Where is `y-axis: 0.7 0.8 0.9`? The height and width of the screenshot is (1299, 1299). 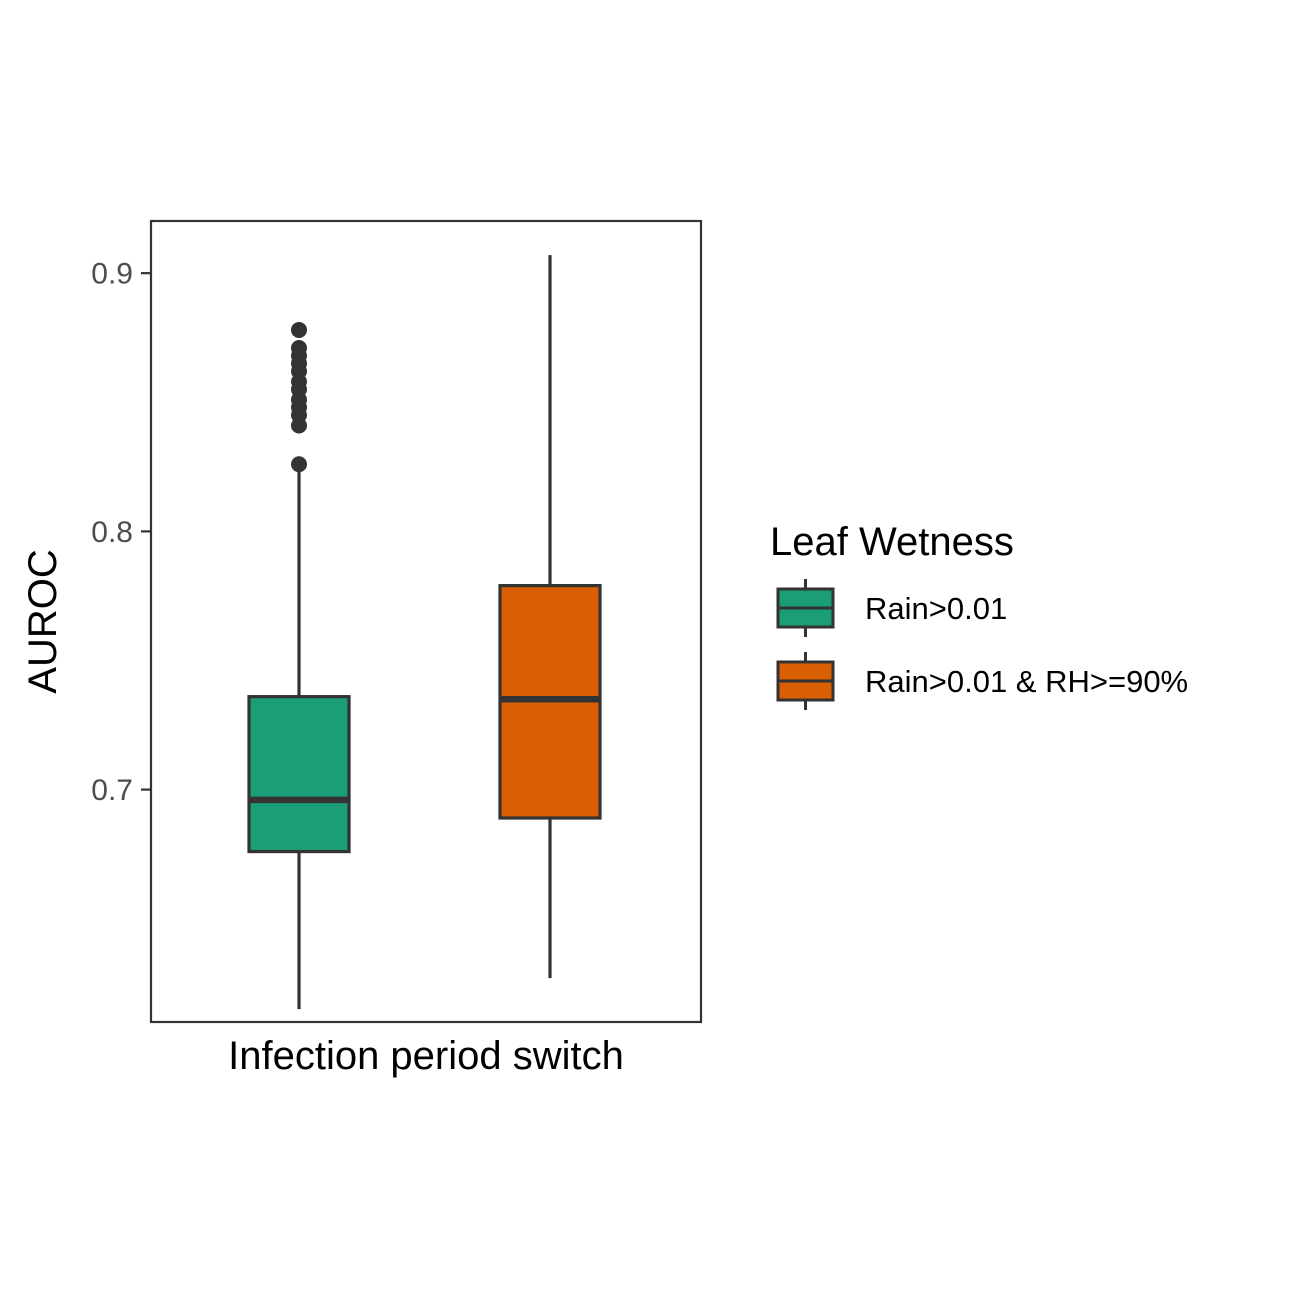 y-axis: 0.7 0.8 0.9 is located at coordinates (121, 532).